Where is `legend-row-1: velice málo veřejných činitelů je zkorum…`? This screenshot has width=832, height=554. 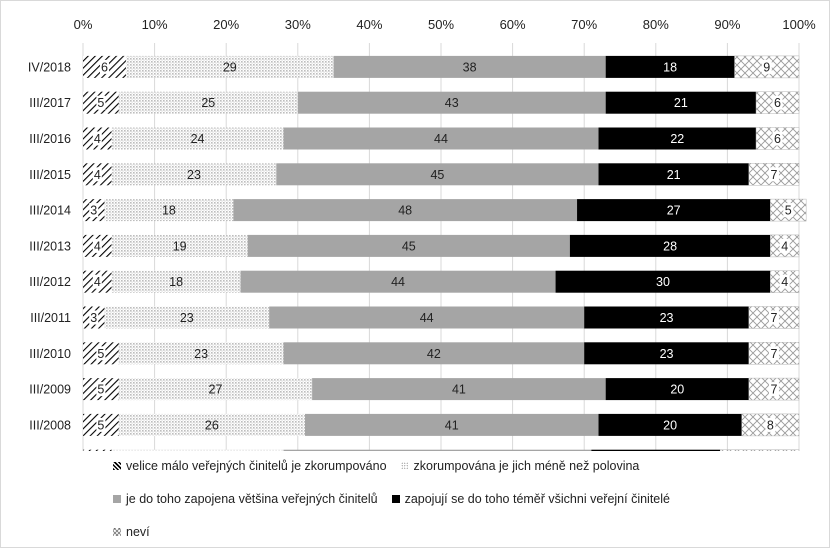
legend-row-1: velice málo veřejných činitelů je zkorum… is located at coordinates (463, 465).